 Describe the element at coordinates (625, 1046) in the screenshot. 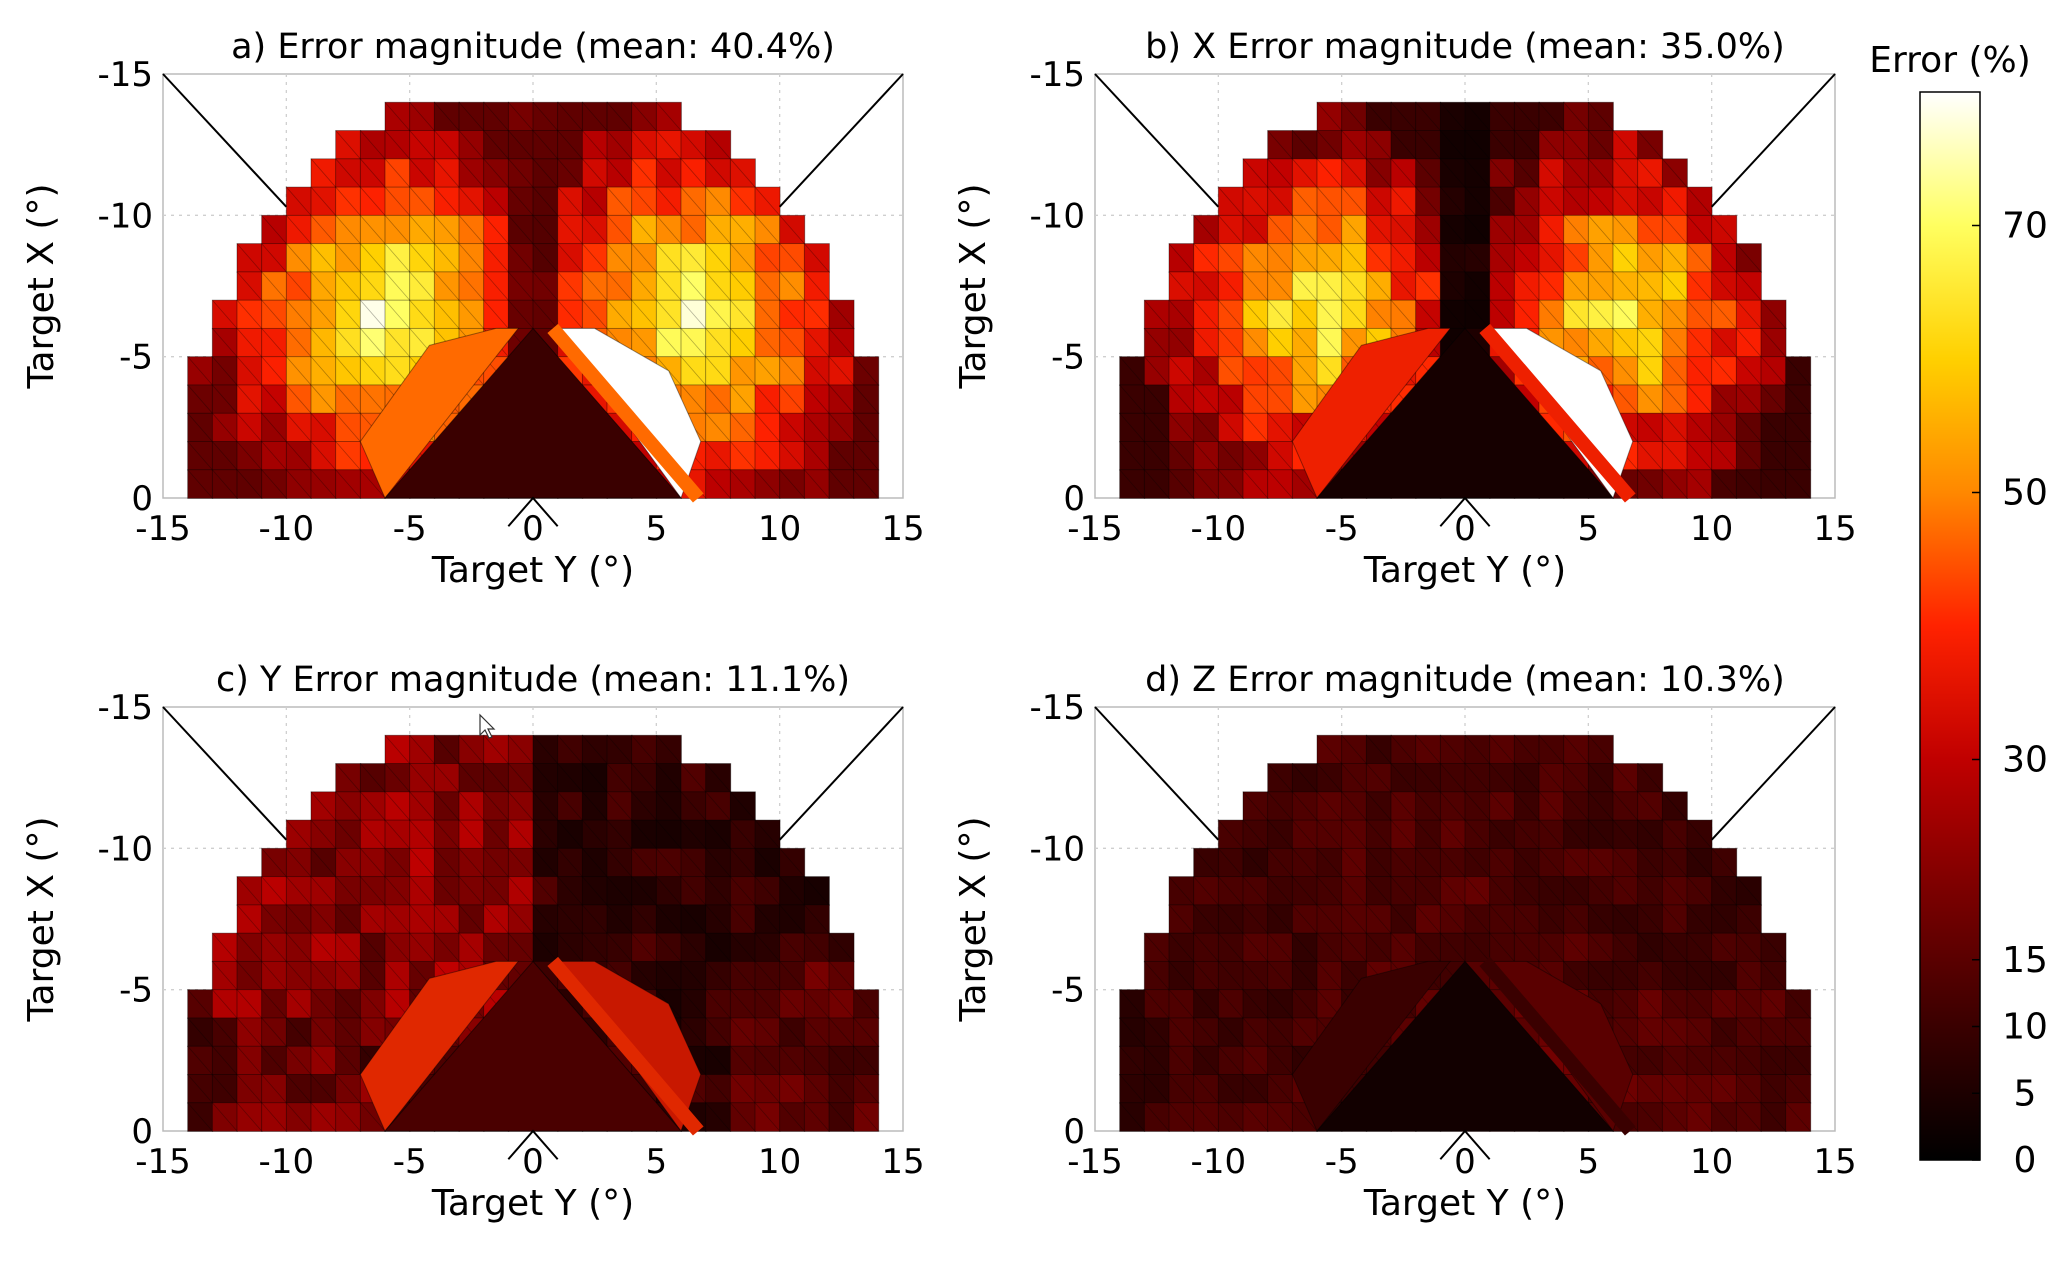

I see `right-edge-band` at that location.